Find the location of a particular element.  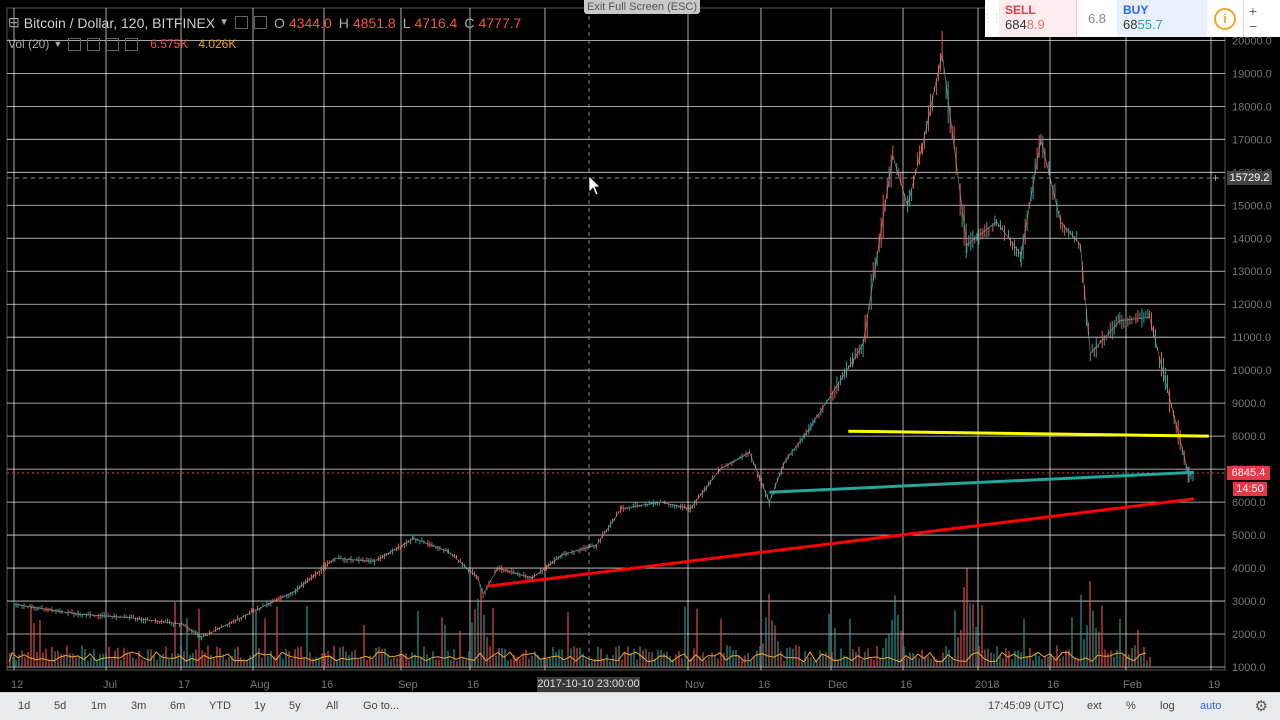

drag-handle-icon: ⋮⋮ is located at coordinates (992, 18).